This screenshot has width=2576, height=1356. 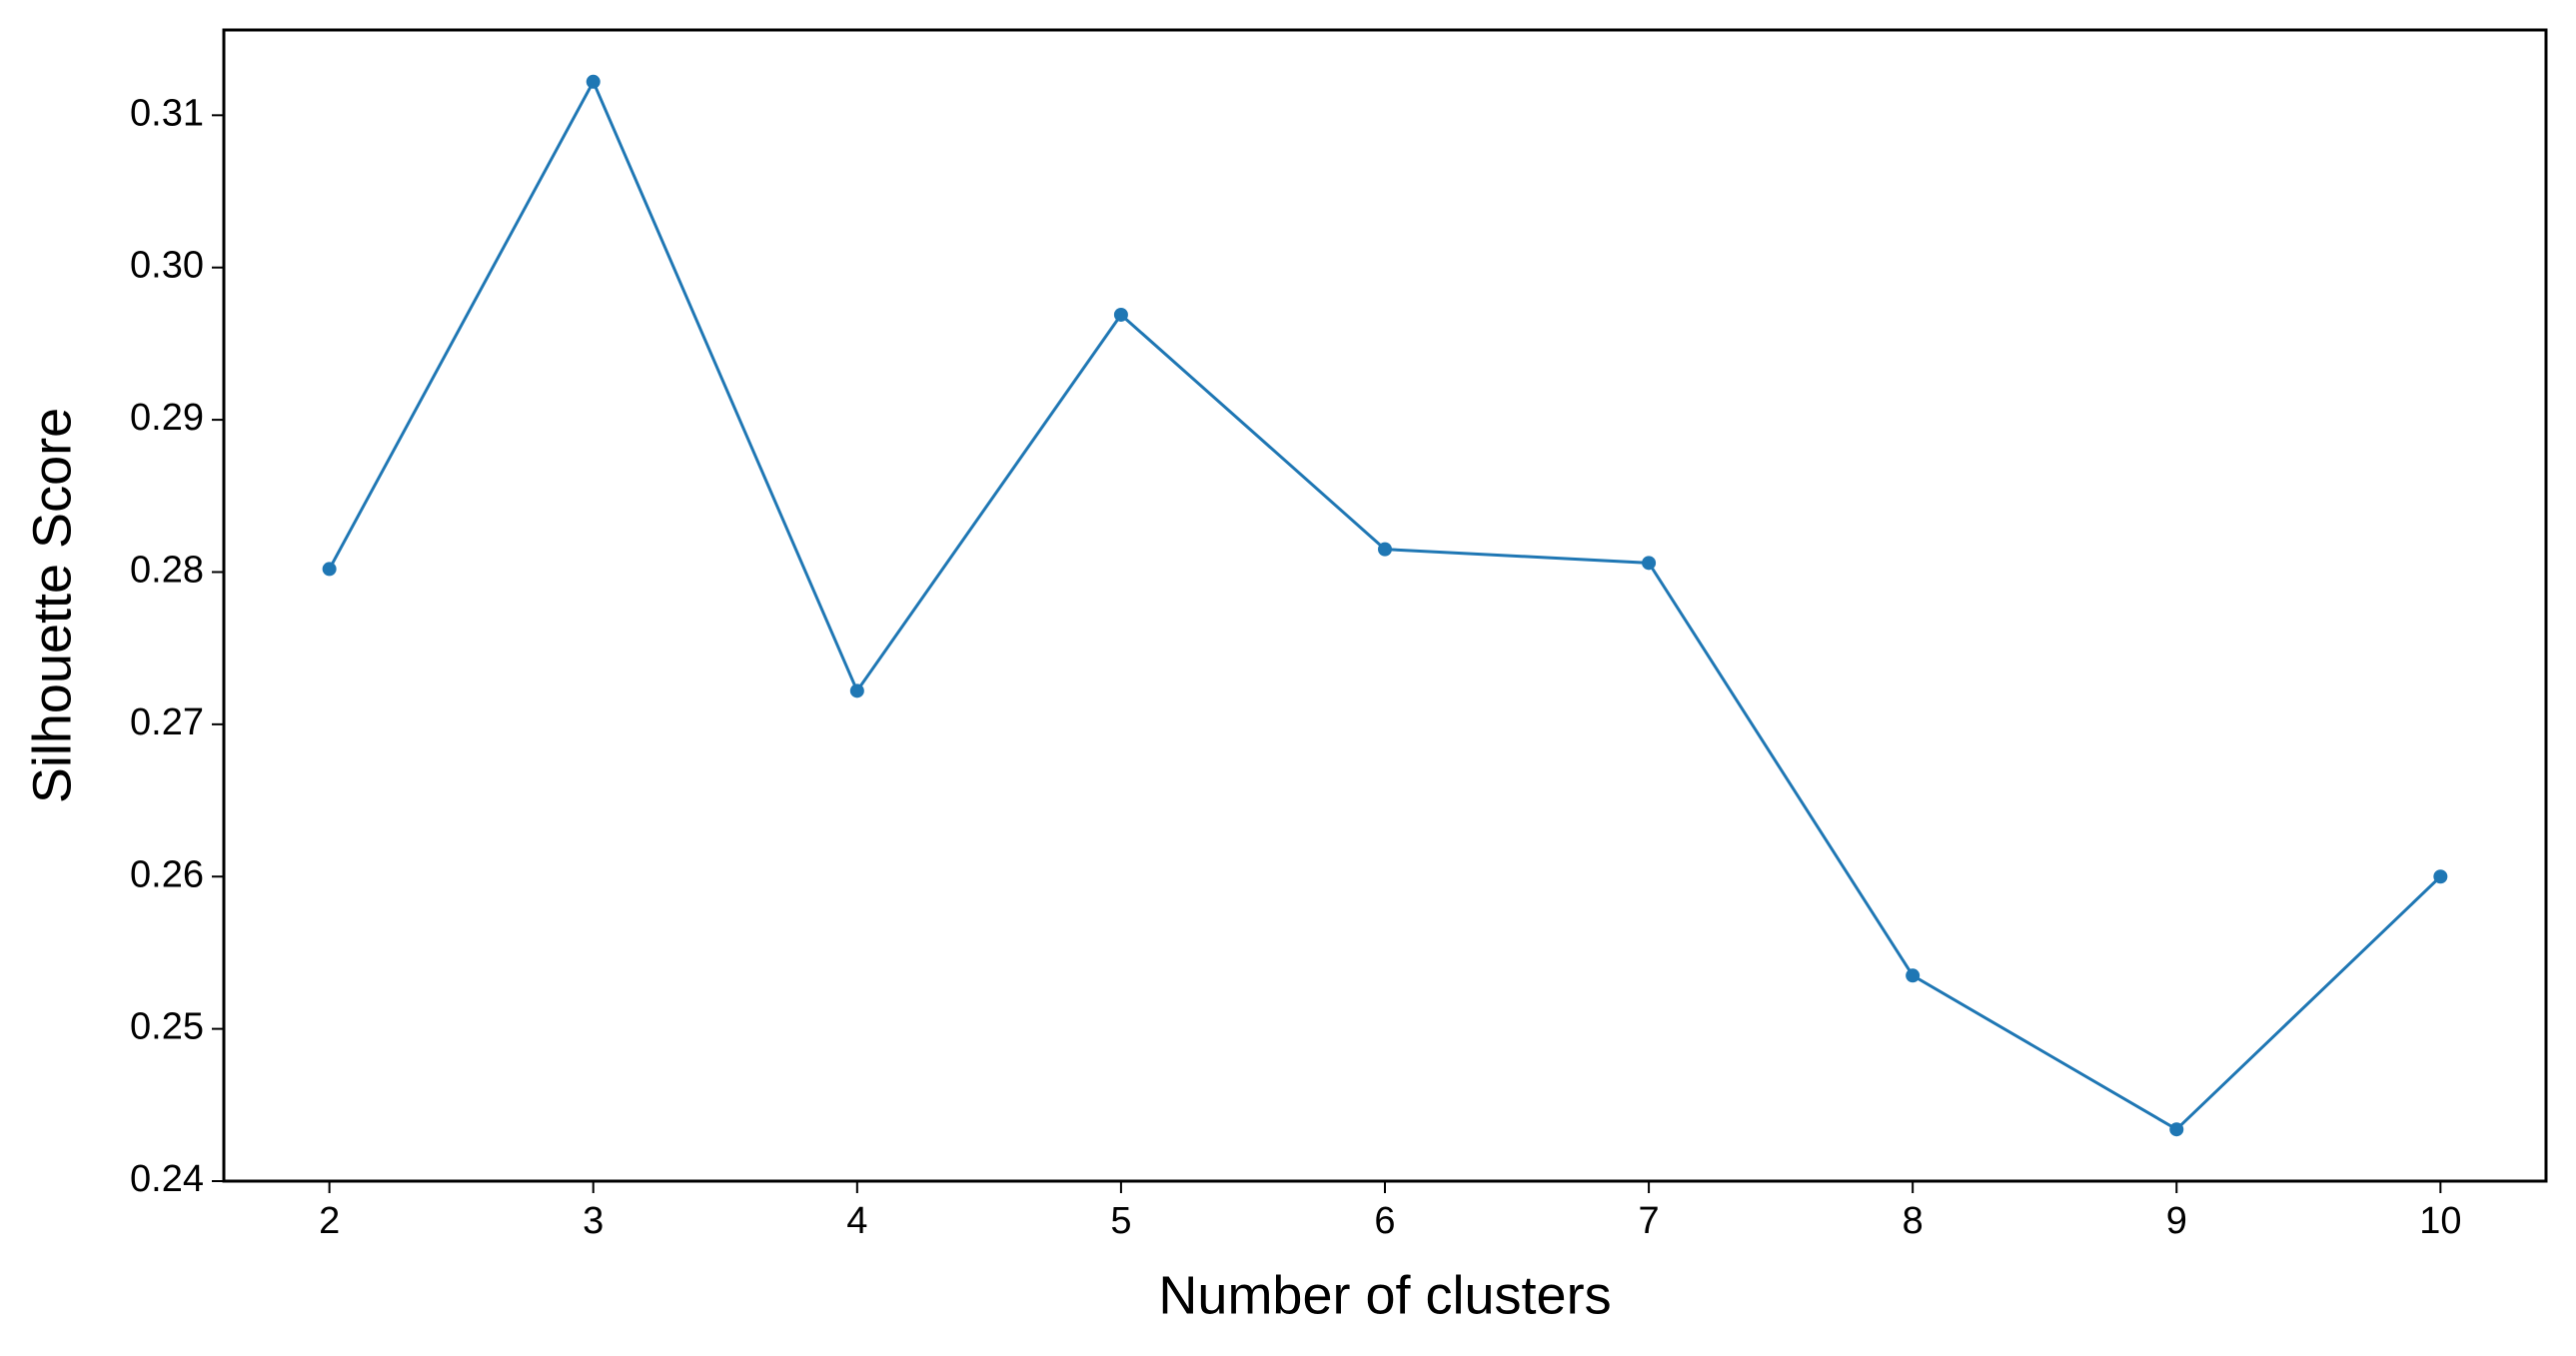 I want to click on y-tick-label: 0.31, so click(x=167, y=113).